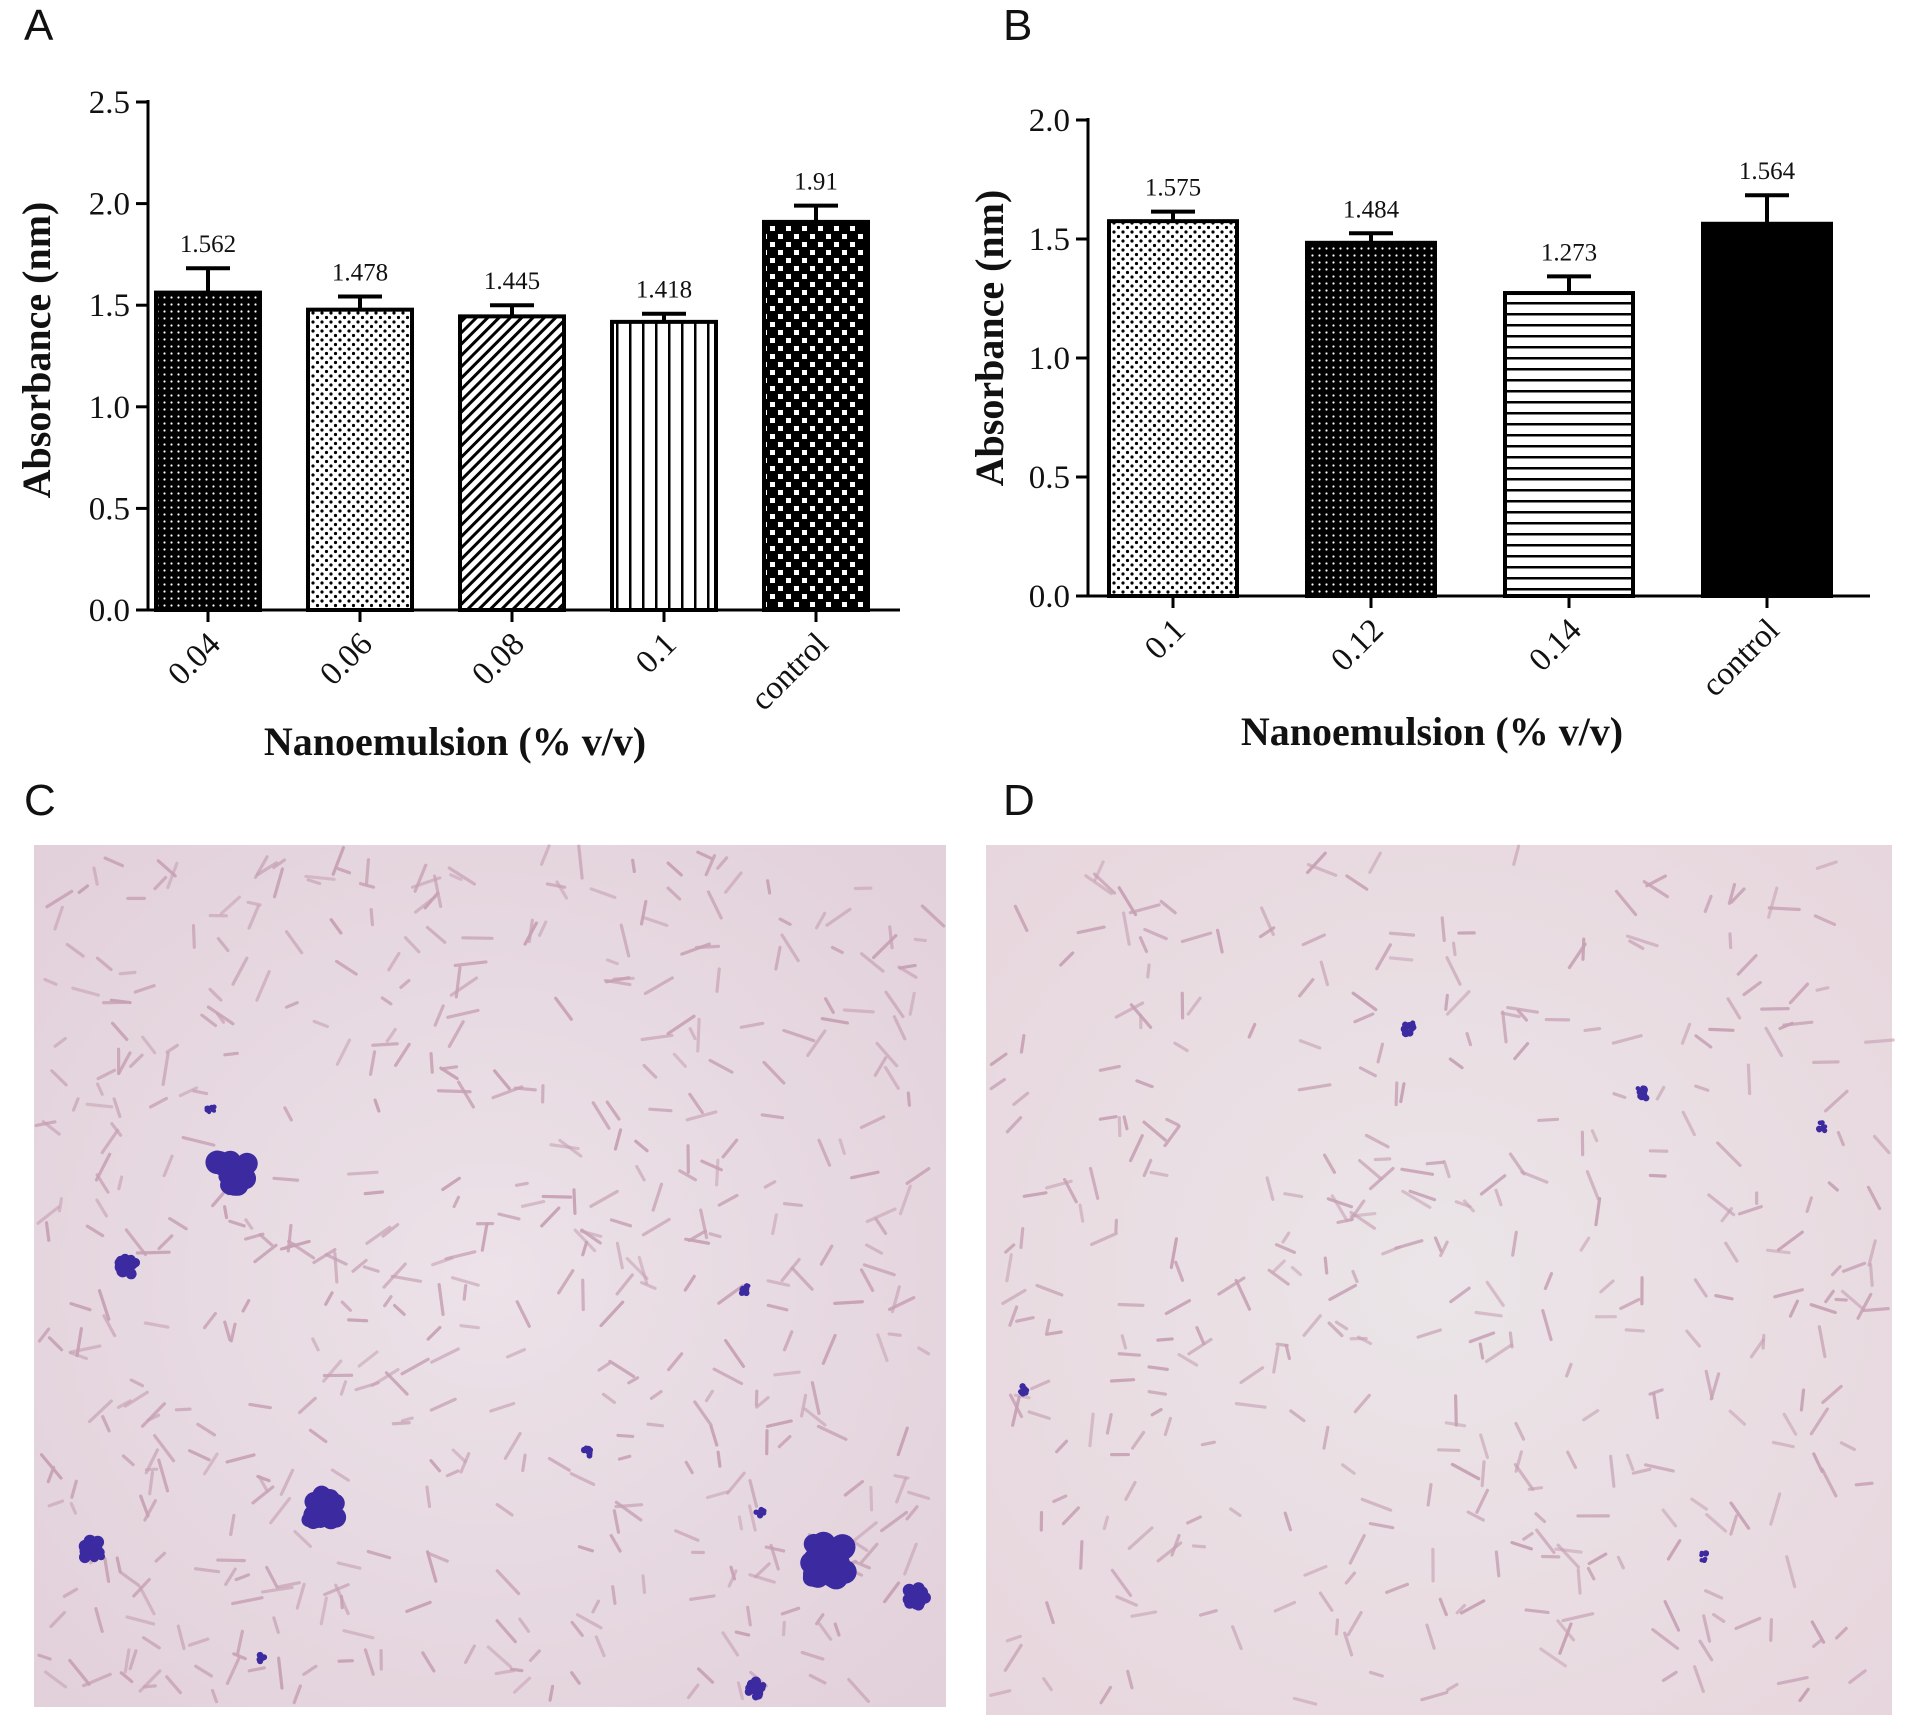 The width and height of the screenshot is (1908, 1733). What do you see at coordinates (109, 509) in the screenshot?
I see `y-tick-label: 0.5` at bounding box center [109, 509].